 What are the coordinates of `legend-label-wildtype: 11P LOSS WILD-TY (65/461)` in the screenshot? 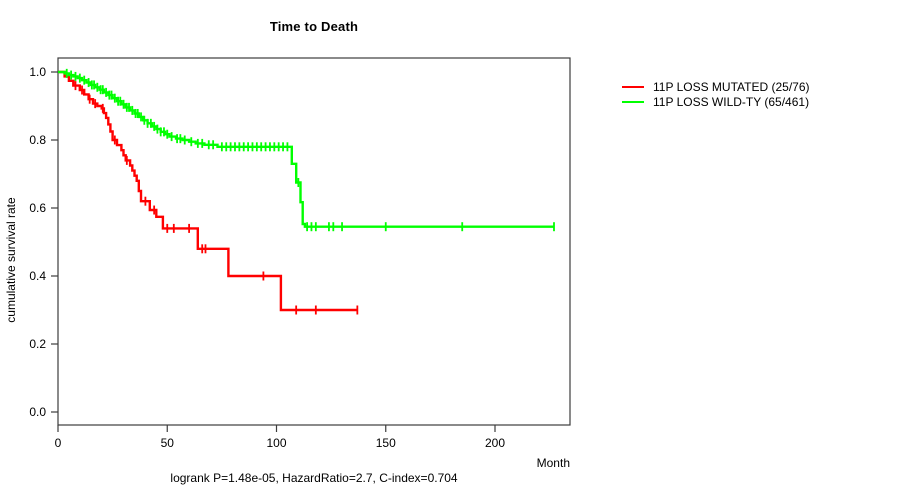 It's located at (731, 101).